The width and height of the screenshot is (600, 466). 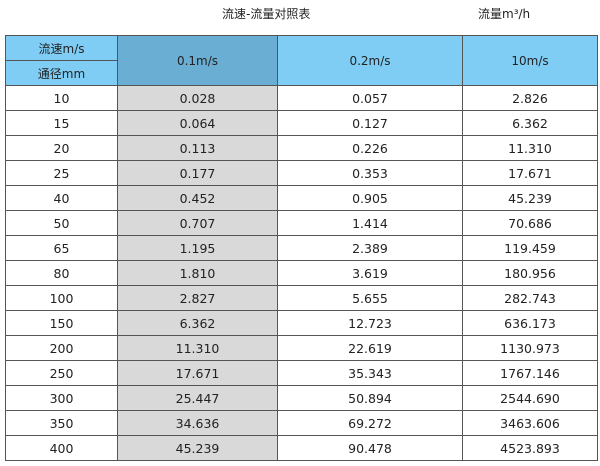 I want to click on flow-cell: 0.226, so click(x=370, y=148).